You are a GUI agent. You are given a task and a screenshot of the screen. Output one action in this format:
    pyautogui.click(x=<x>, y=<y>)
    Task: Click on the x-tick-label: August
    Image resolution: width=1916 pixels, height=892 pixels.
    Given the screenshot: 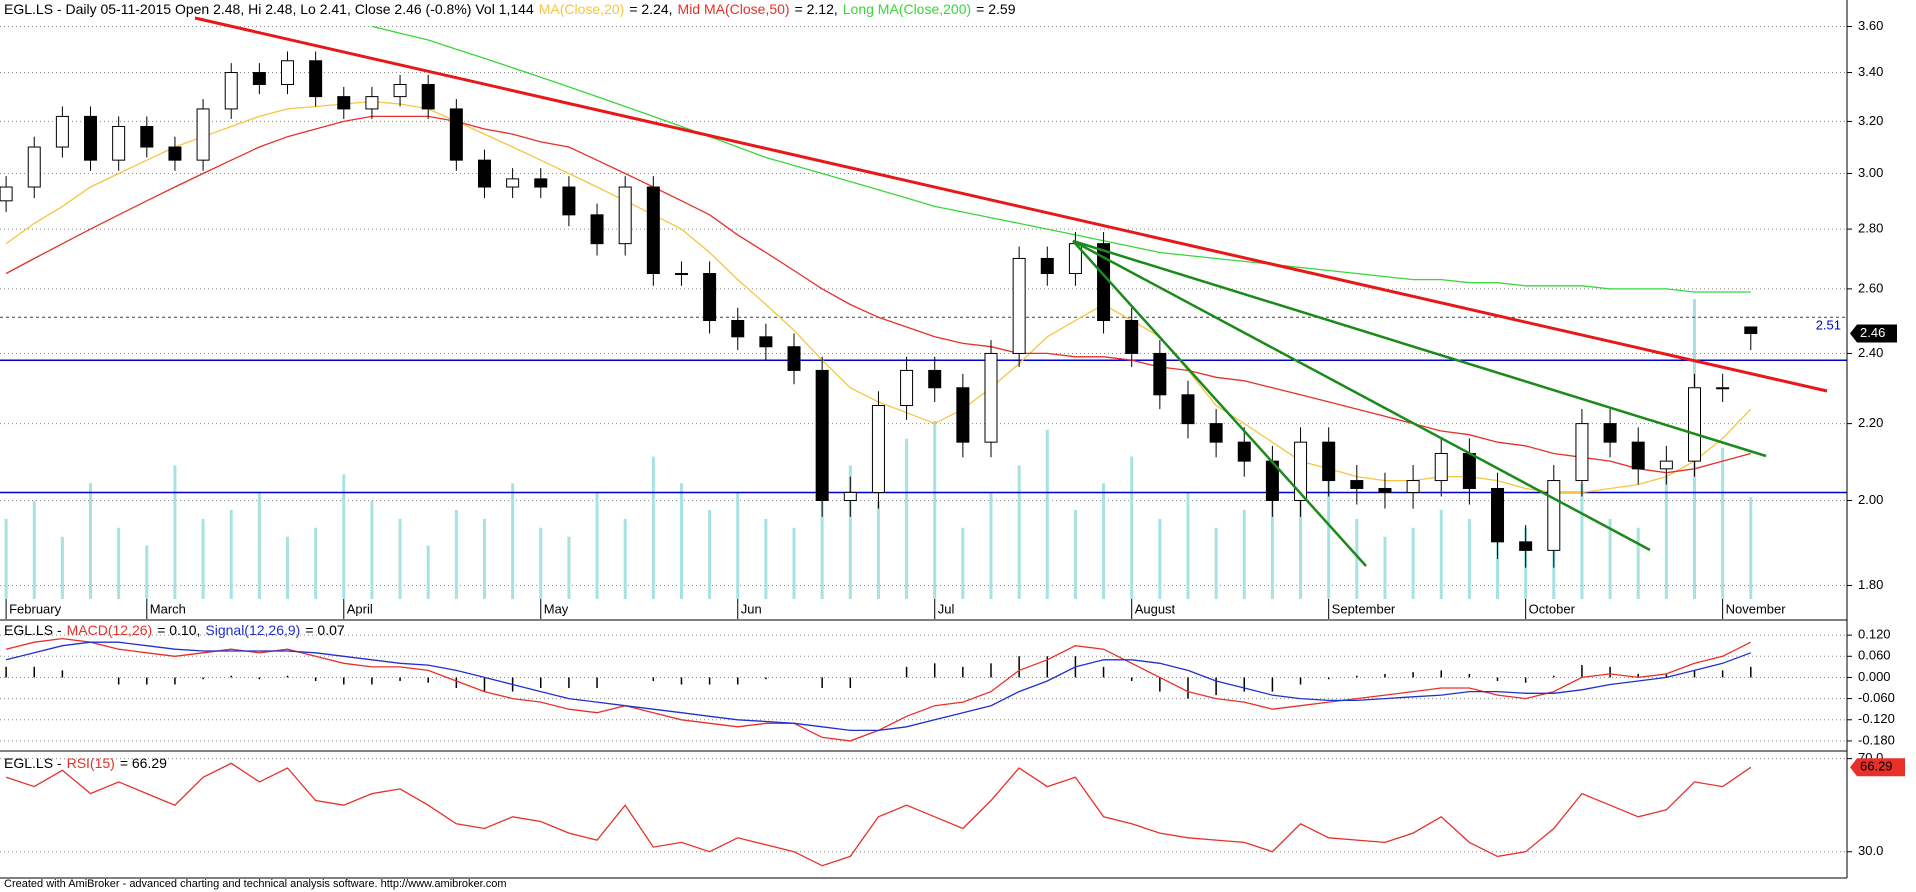 What is the action you would take?
    pyautogui.click(x=1155, y=608)
    